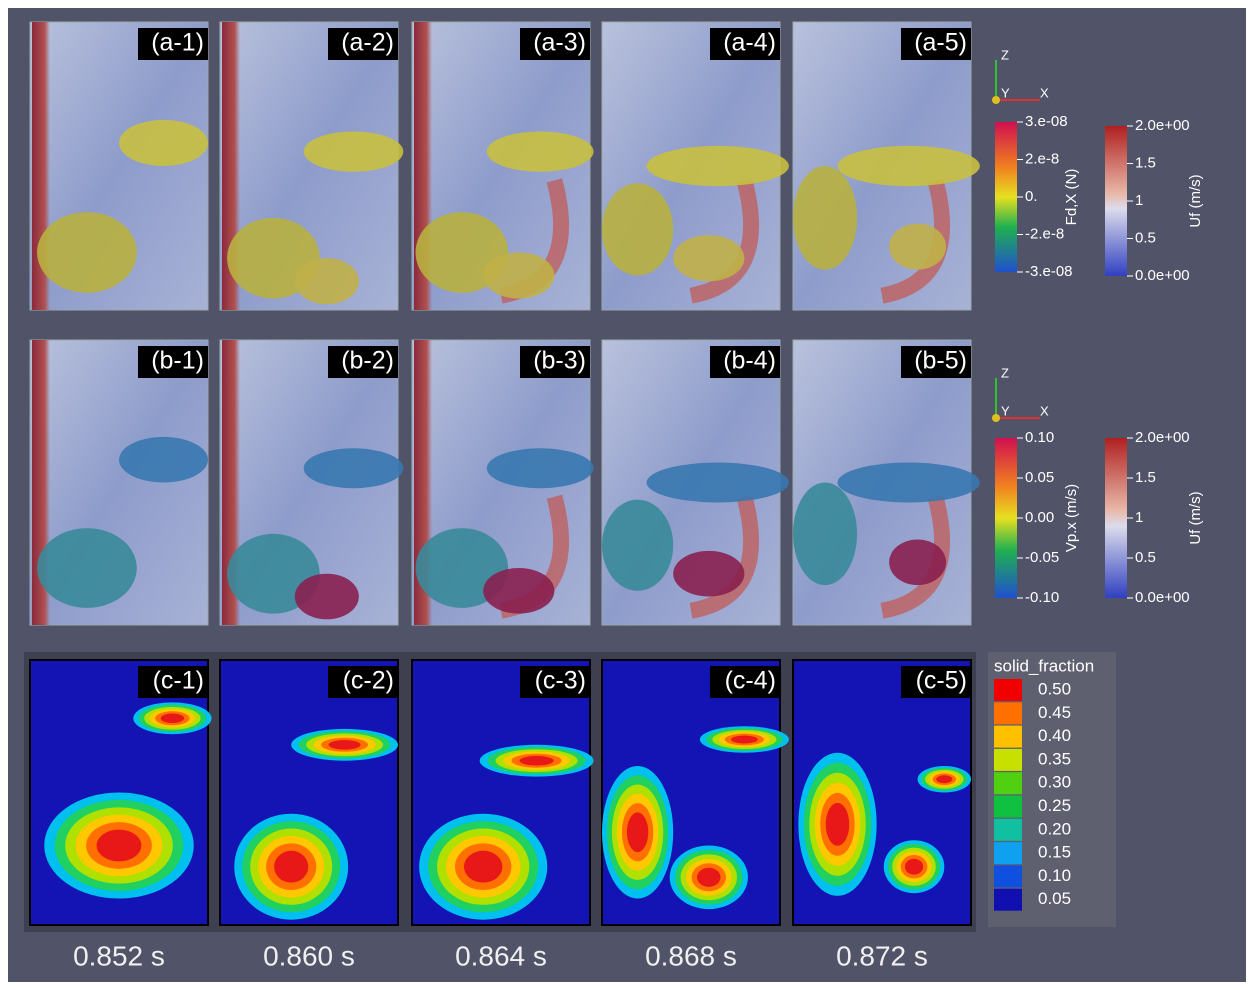  Describe the element at coordinates (1162, 275) in the screenshot. I see `colorbar-label: 0.0e+00` at that location.